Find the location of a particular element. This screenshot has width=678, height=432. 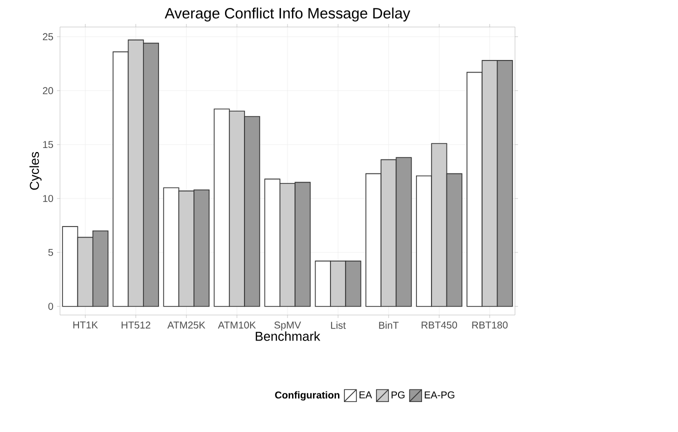

x-tick-label: ATM10K is located at coordinates (237, 325).